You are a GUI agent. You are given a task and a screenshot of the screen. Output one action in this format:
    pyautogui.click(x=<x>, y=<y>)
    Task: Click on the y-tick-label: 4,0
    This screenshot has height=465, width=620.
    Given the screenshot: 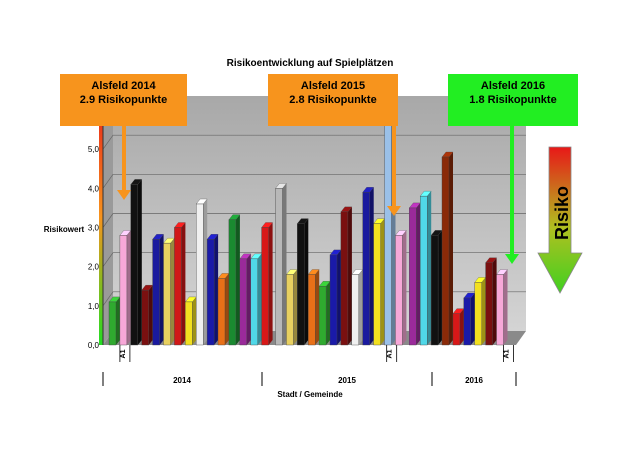 What is the action you would take?
    pyautogui.click(x=94, y=188)
    